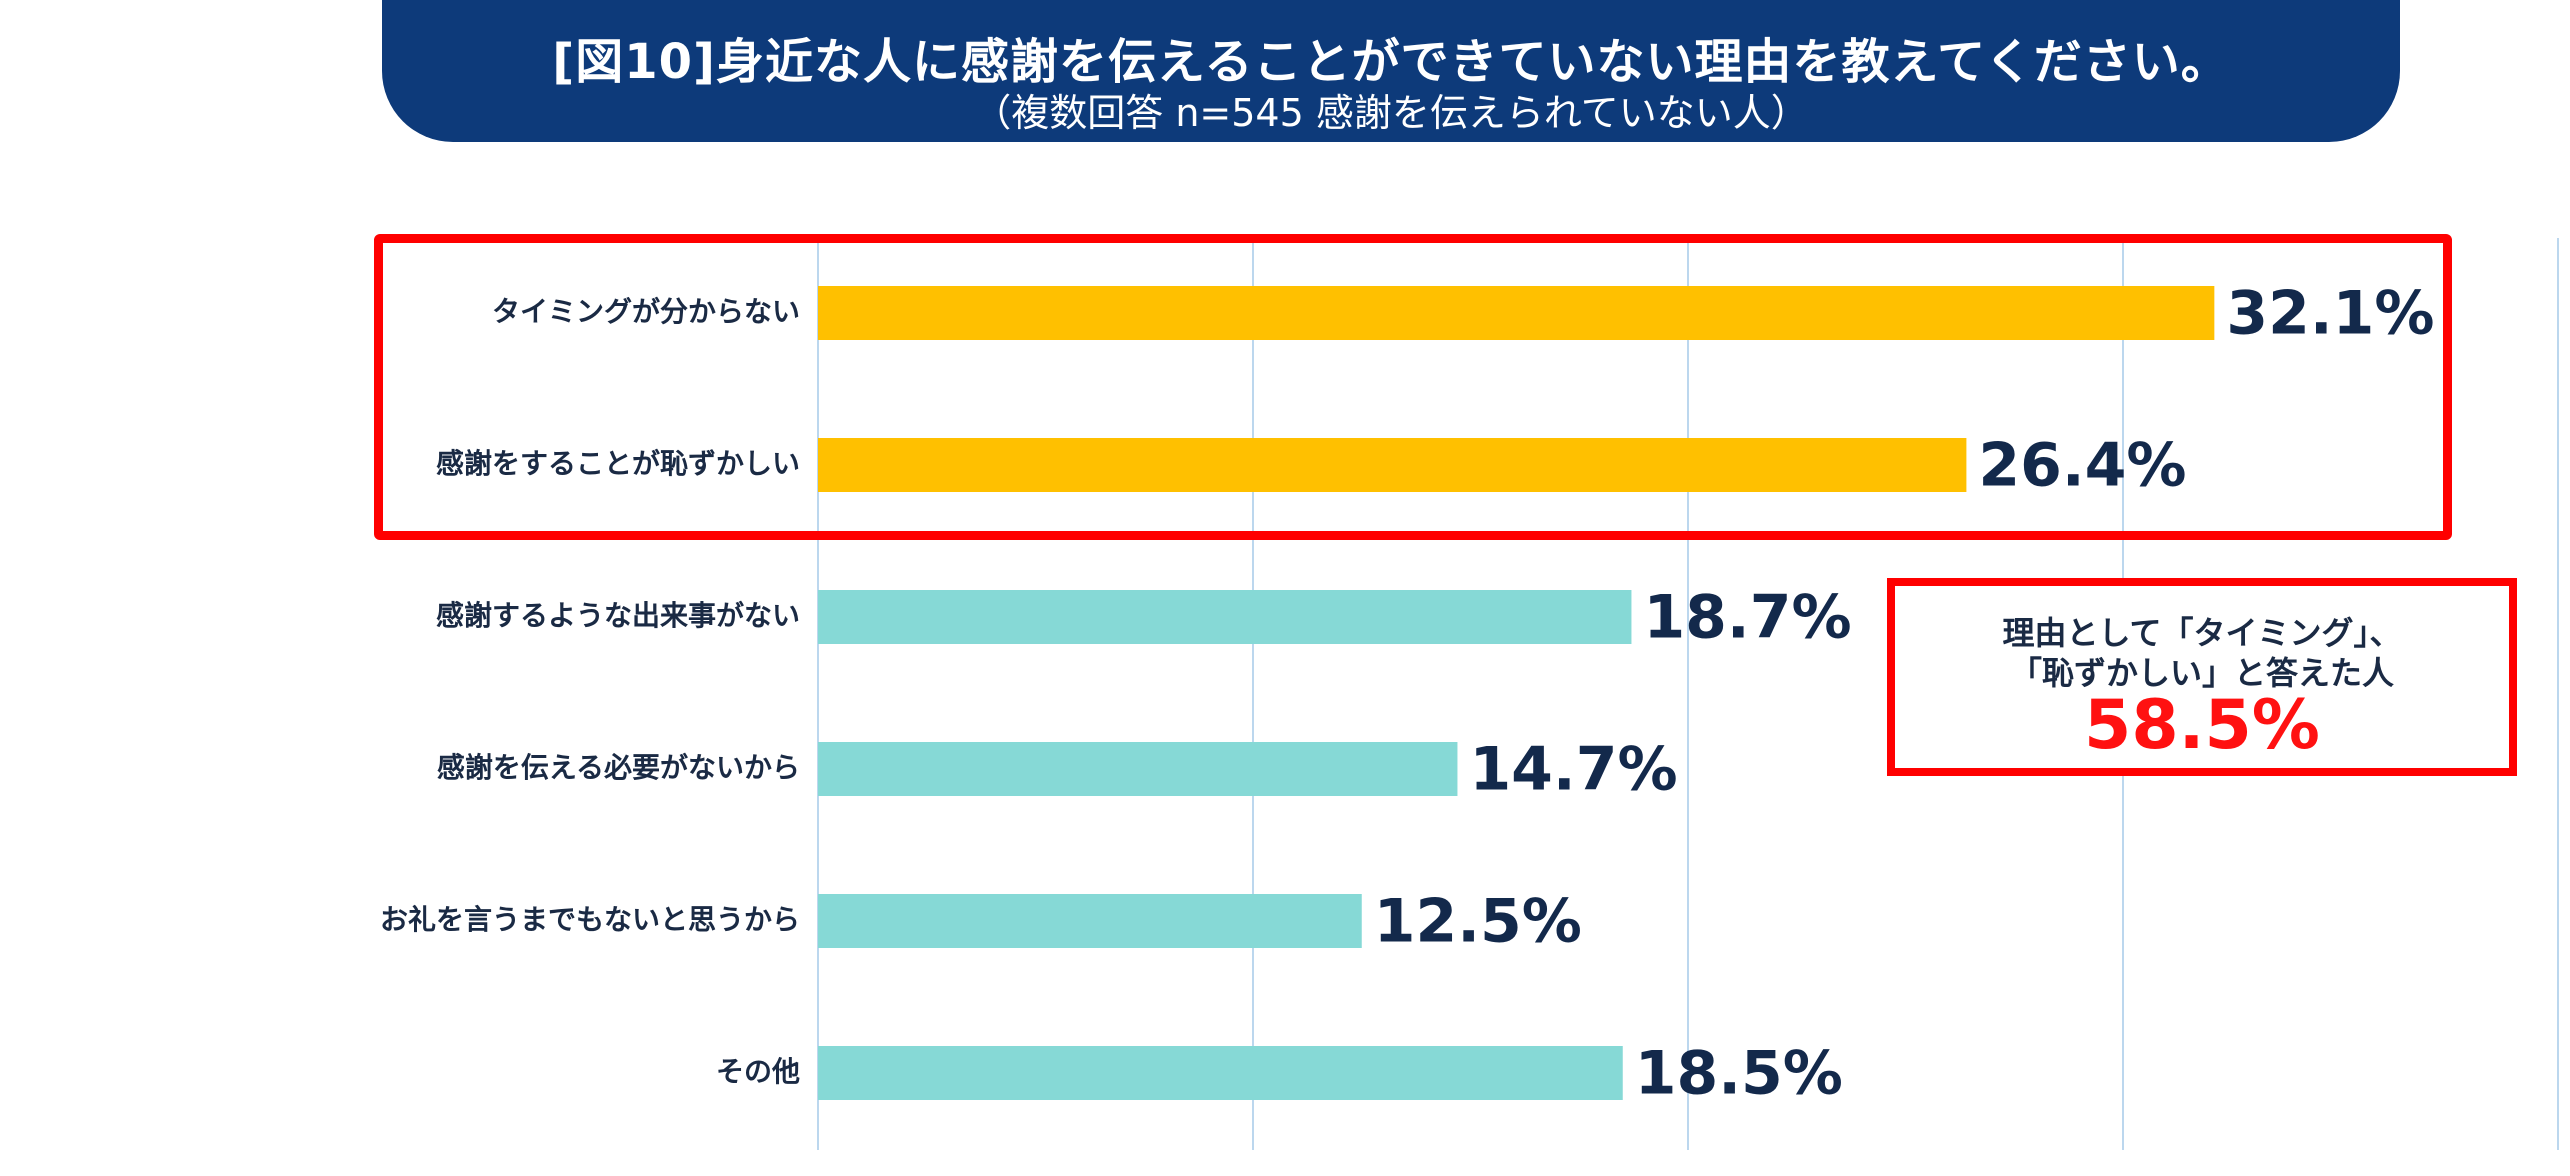 The height and width of the screenshot is (1176, 2570). Describe the element at coordinates (1391, 62) in the screenshot. I see `chart-title: [図10]身近な人に感謝を伝えることができていない理由を教えてください。` at that location.